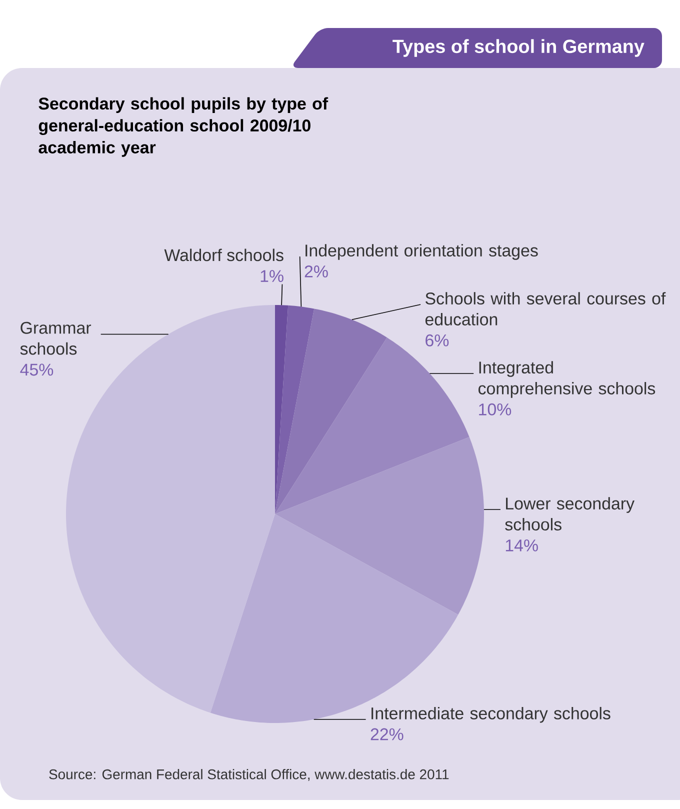 This screenshot has height=809, width=680. Describe the element at coordinates (316, 271) in the screenshot. I see `data-label: 2%` at that location.